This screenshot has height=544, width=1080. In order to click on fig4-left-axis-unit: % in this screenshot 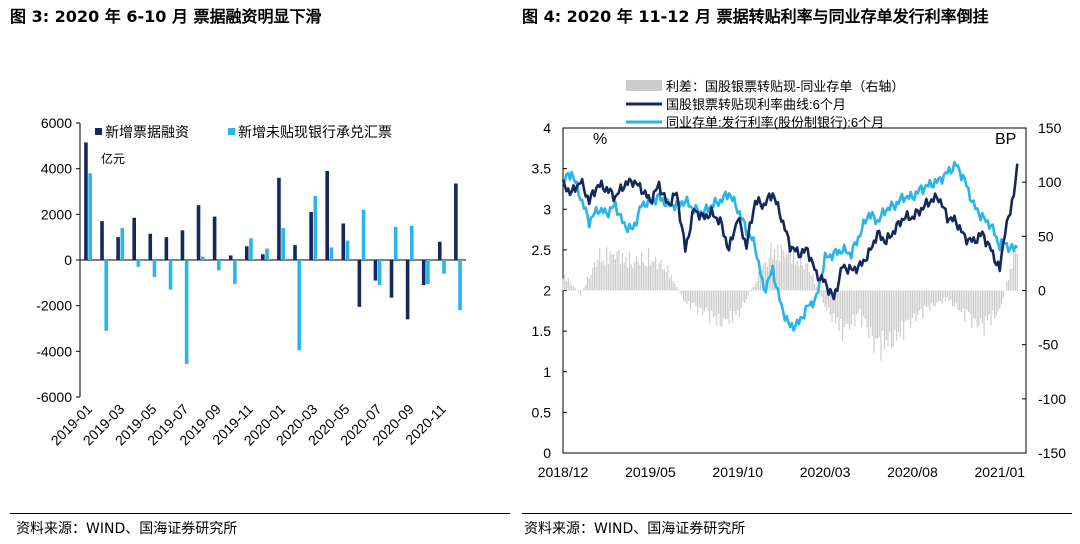, I will do `click(600, 139)`.